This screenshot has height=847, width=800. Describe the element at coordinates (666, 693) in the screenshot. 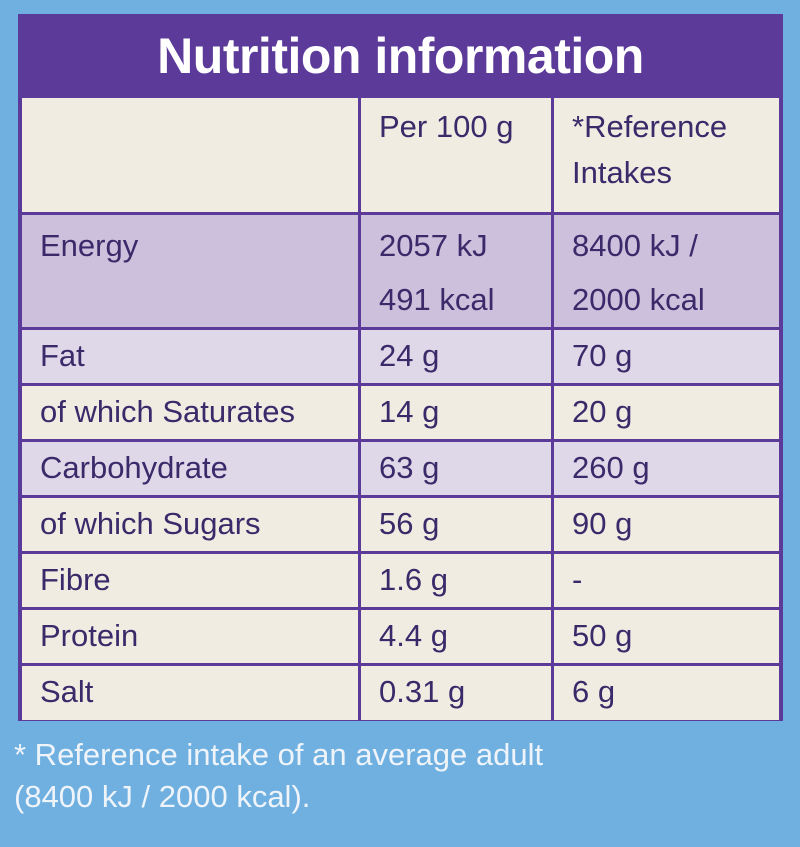

I see `reference-value: 6 g` at that location.